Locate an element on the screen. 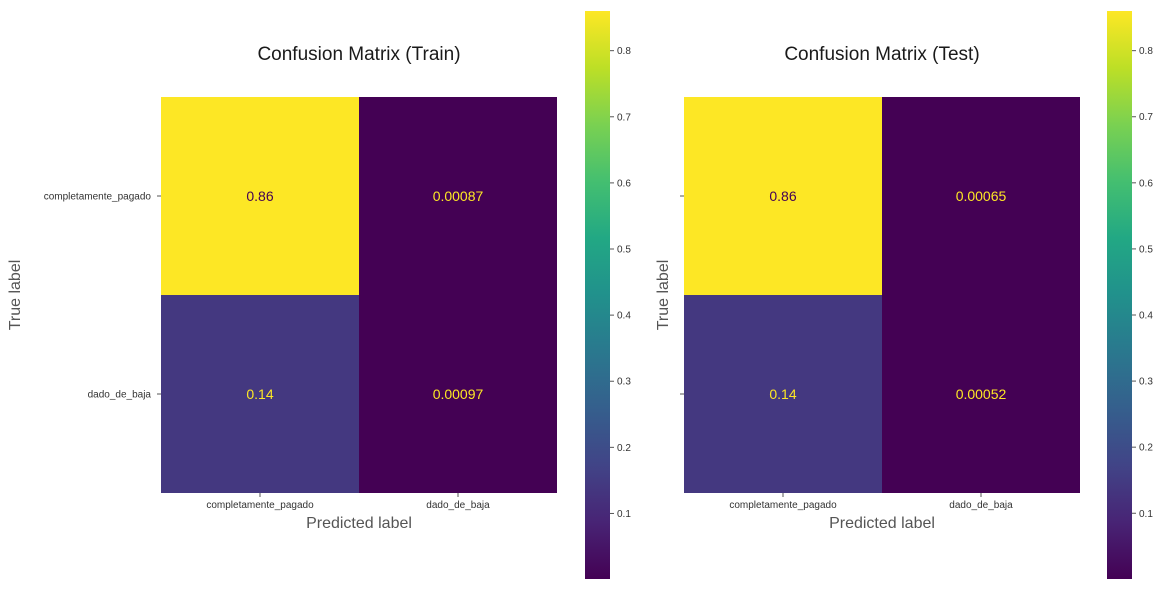 The height and width of the screenshot is (590, 1169). y-tick-label: completamente_pagado is located at coordinates (98, 197).